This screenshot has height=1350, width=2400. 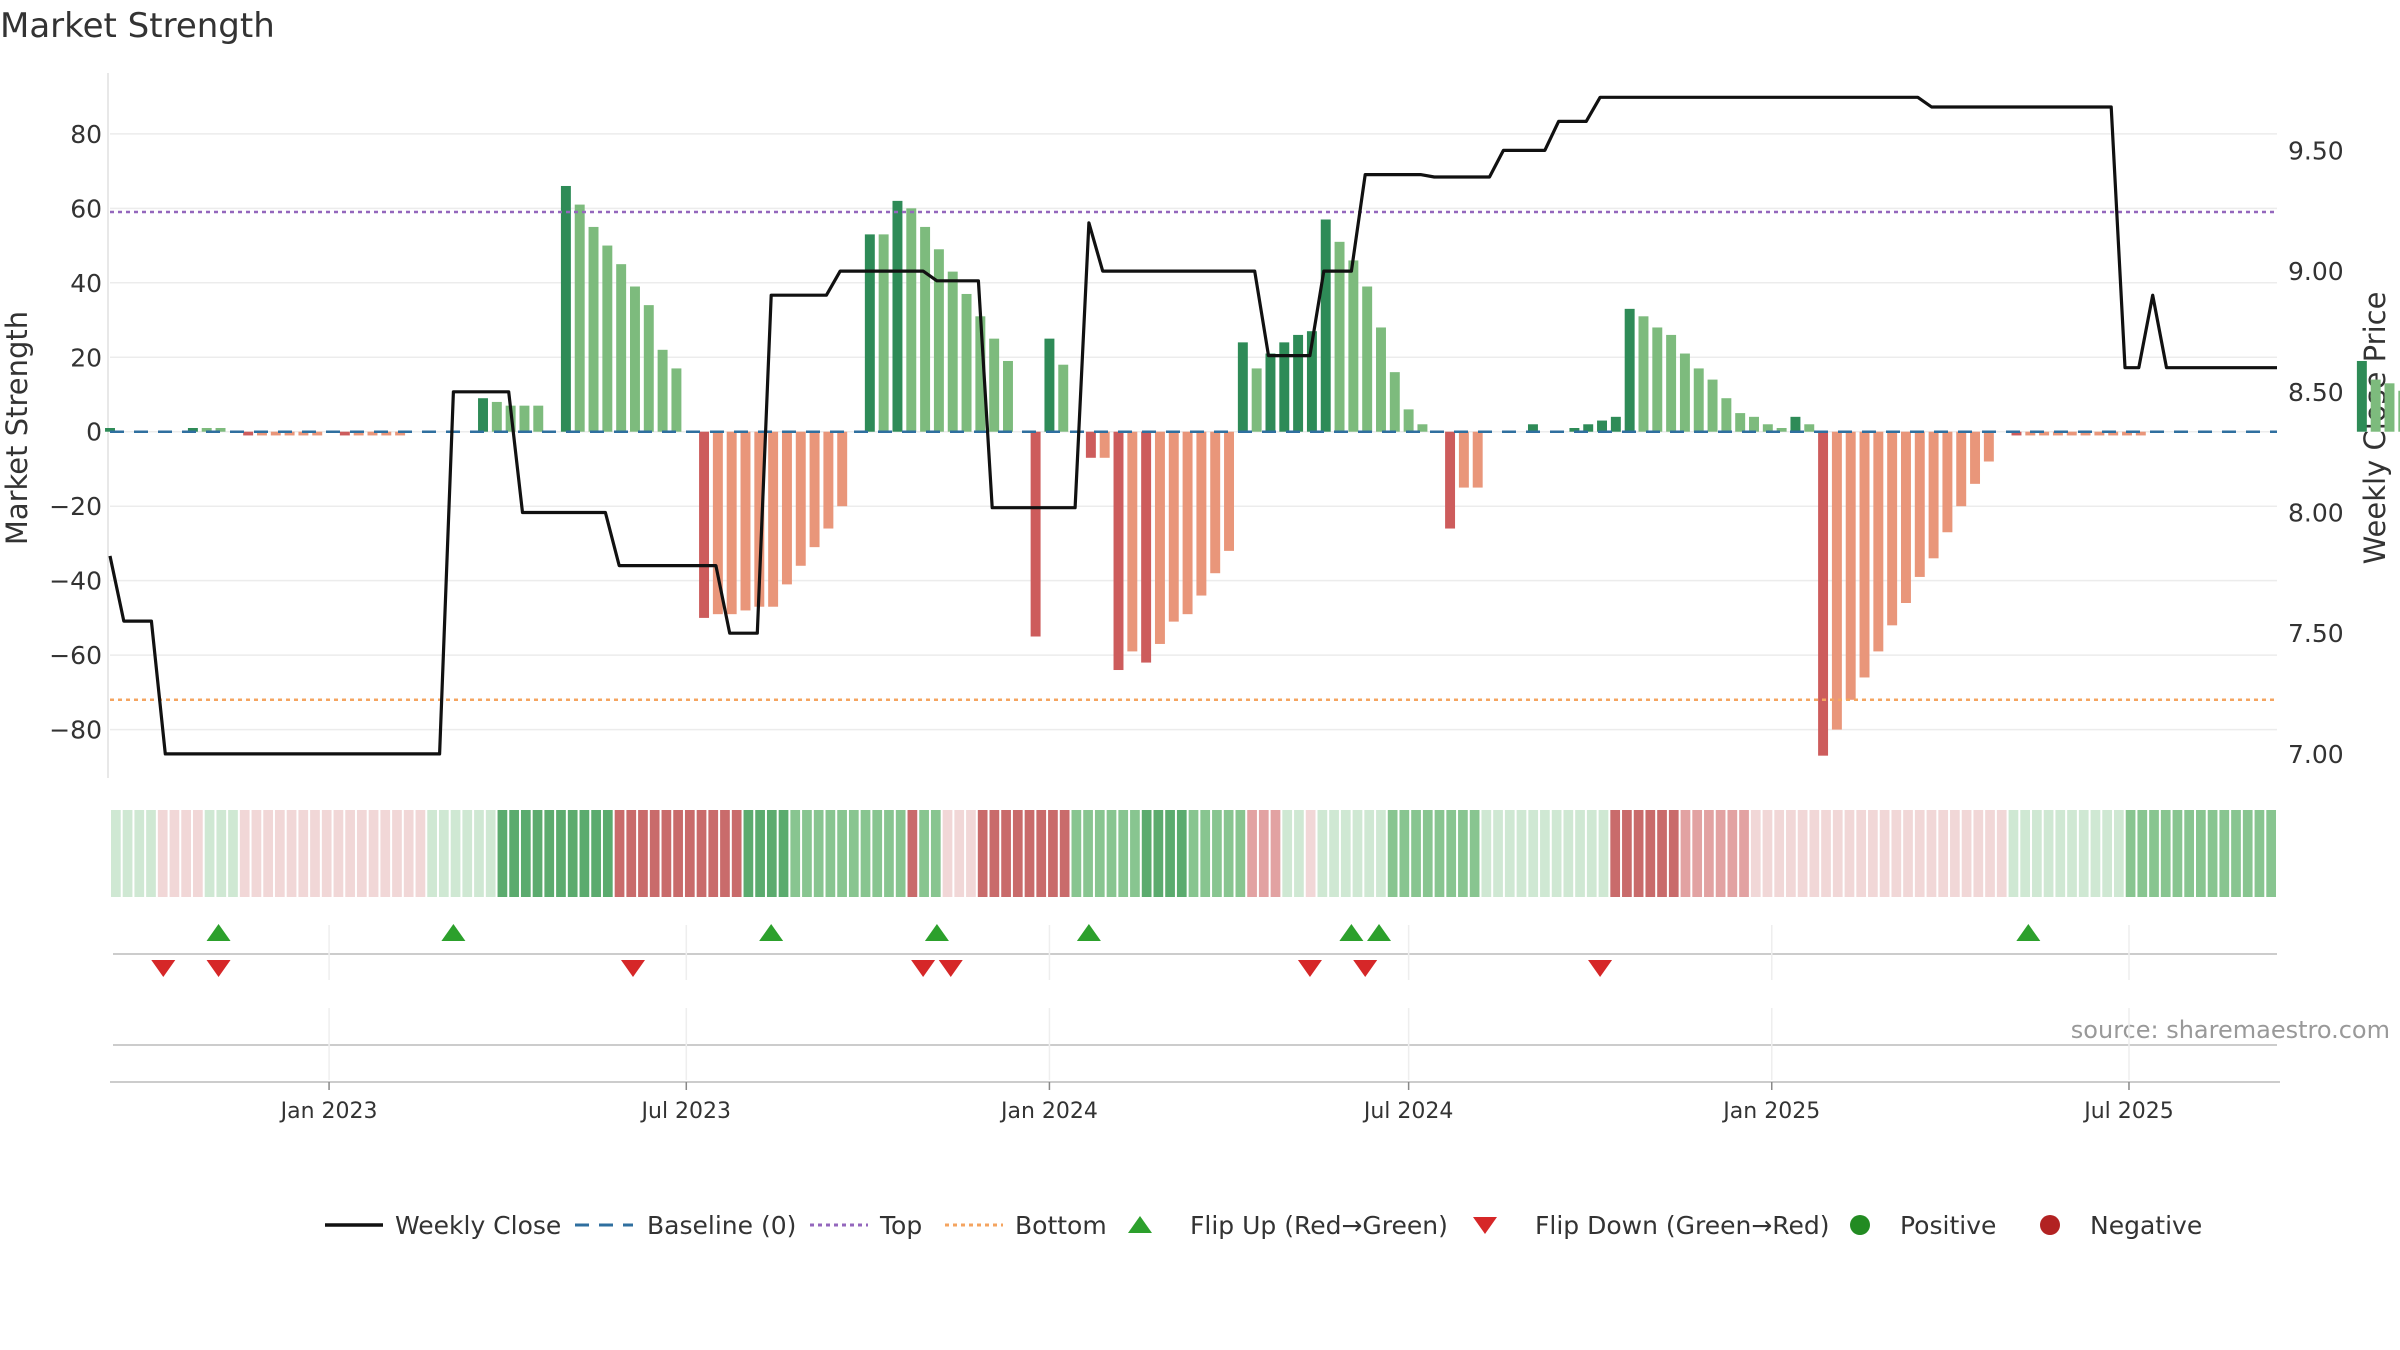 What do you see at coordinates (2316, 512) in the screenshot?
I see `right-tick-label: 8.00` at bounding box center [2316, 512].